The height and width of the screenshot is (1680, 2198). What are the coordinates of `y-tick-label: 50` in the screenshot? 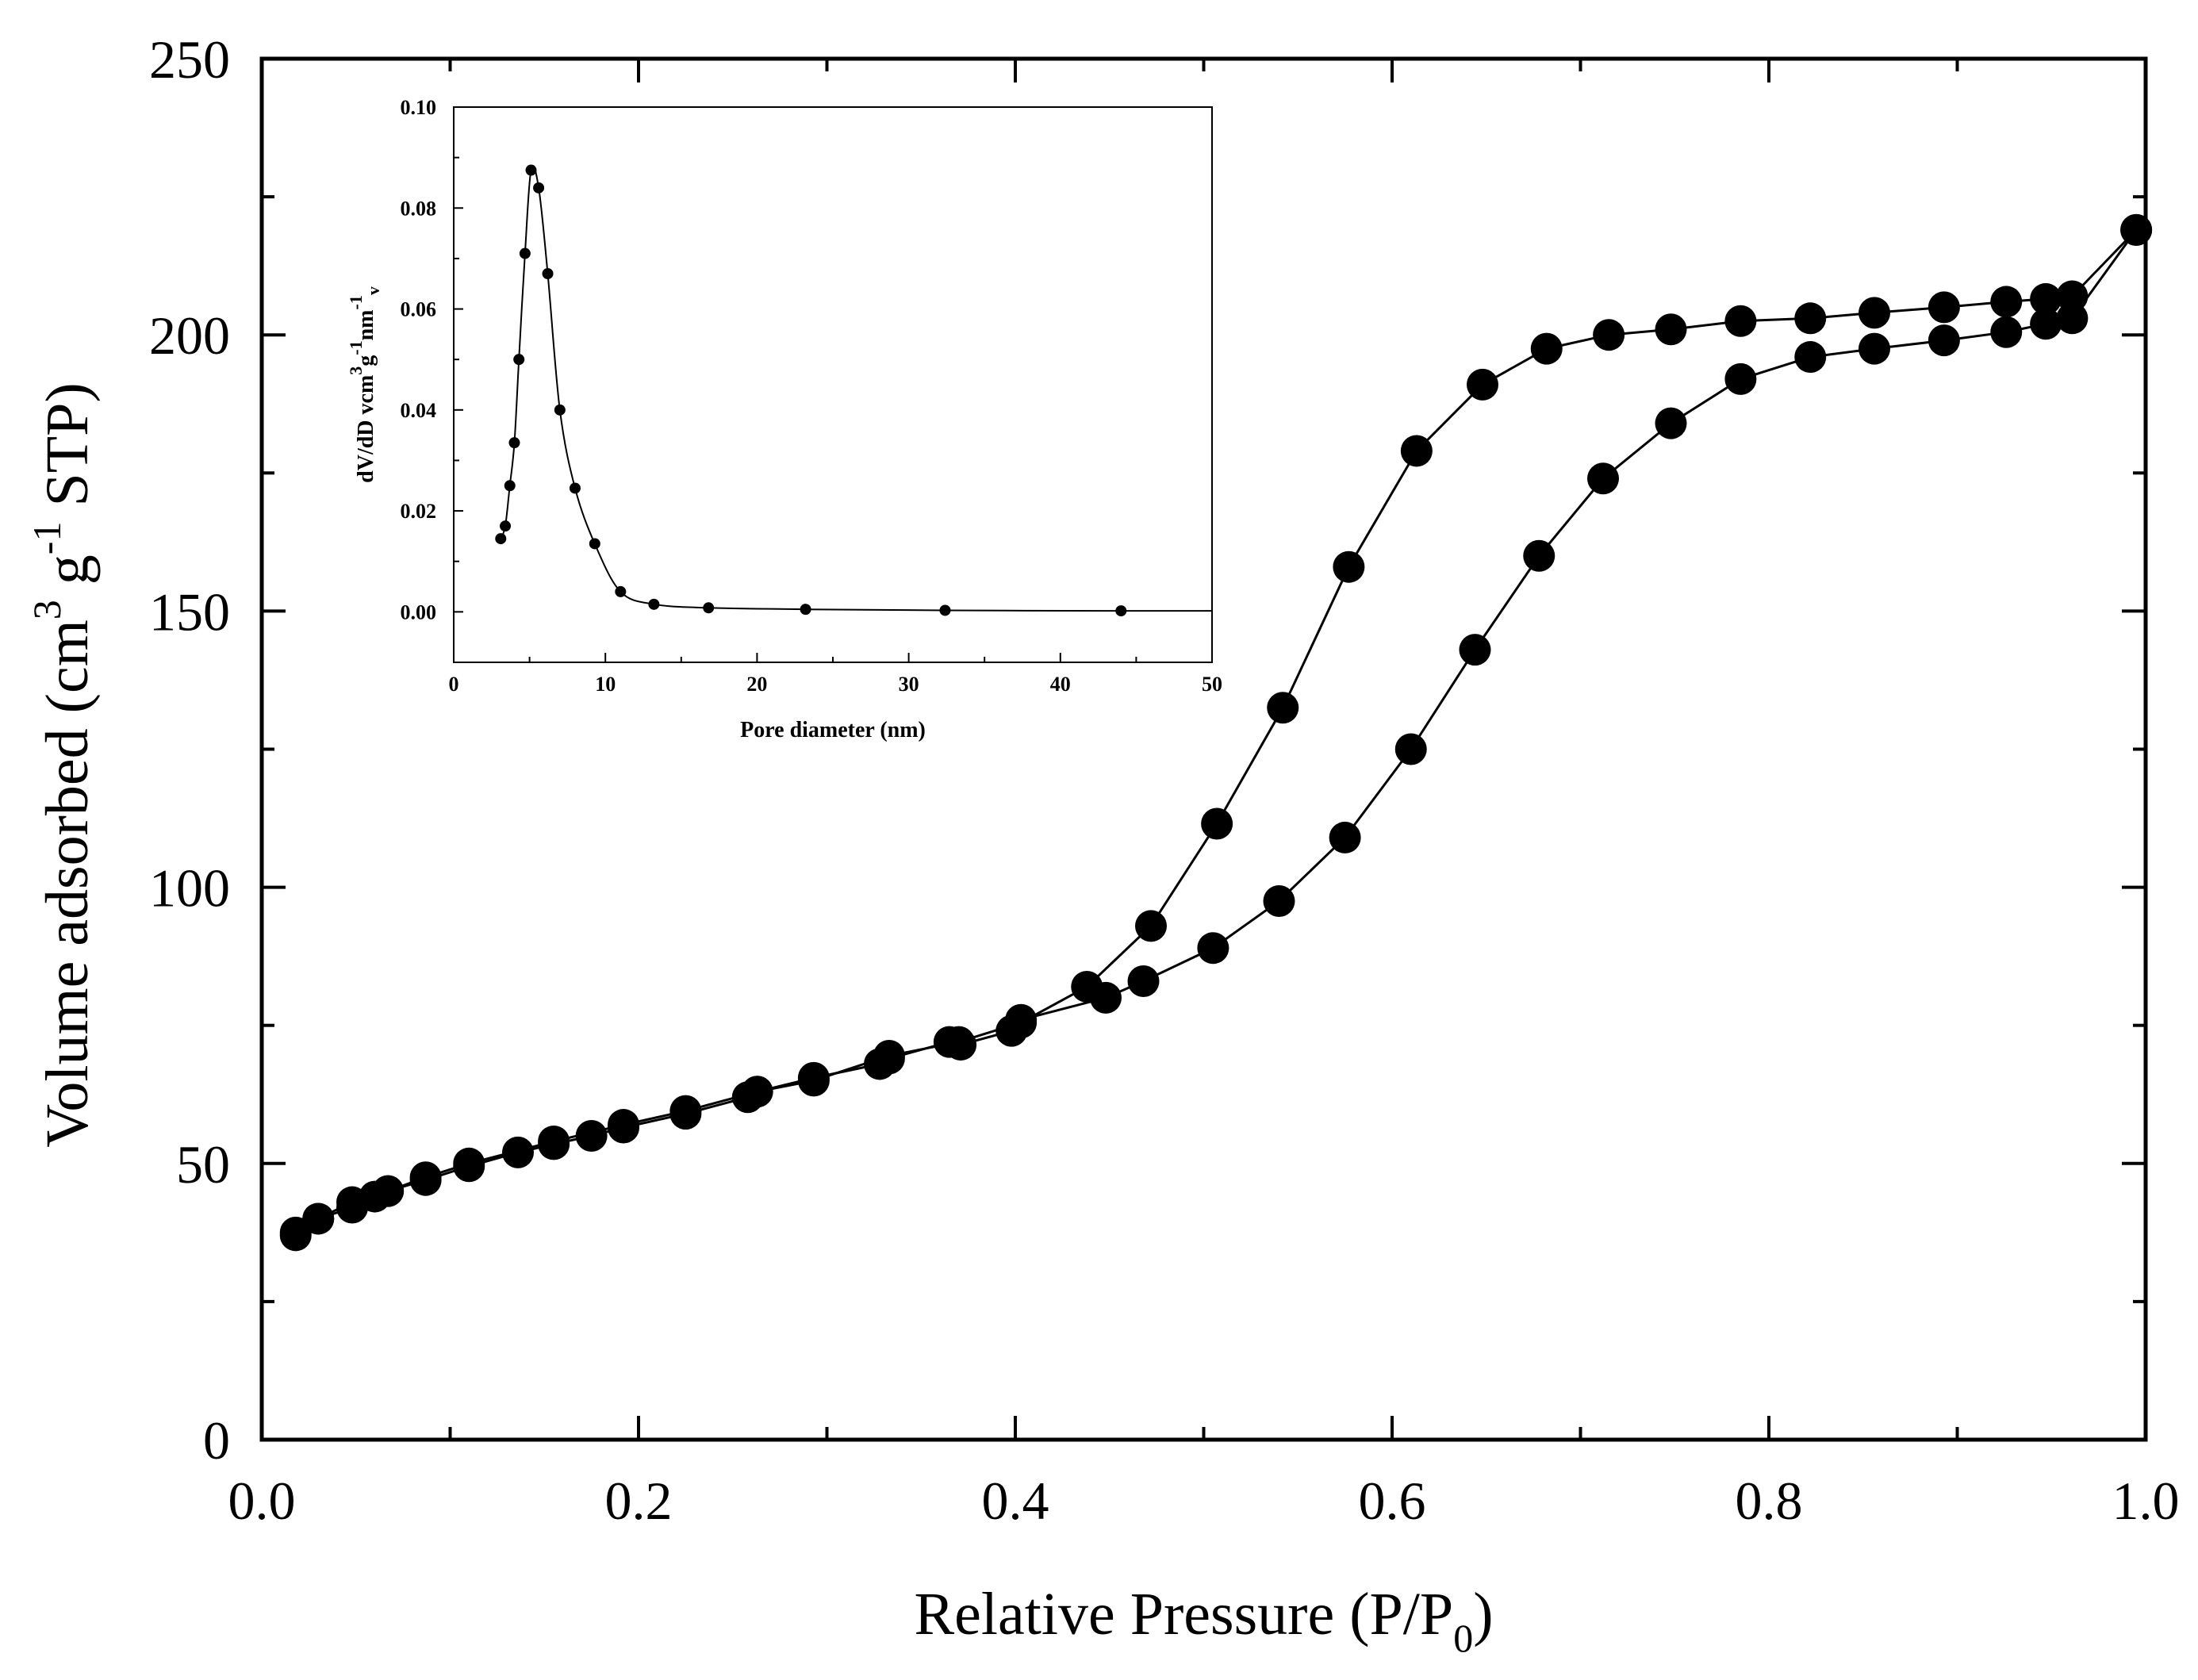 It's located at (203, 1164).